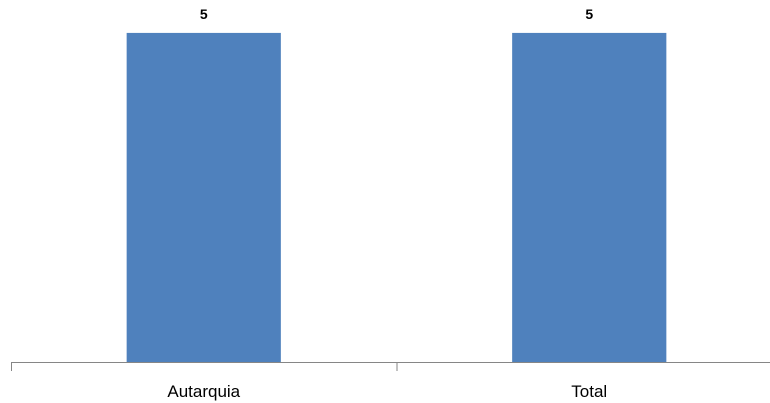 The height and width of the screenshot is (403, 770). What do you see at coordinates (204, 366) in the screenshot?
I see `x-axis-ticks-group` at bounding box center [204, 366].